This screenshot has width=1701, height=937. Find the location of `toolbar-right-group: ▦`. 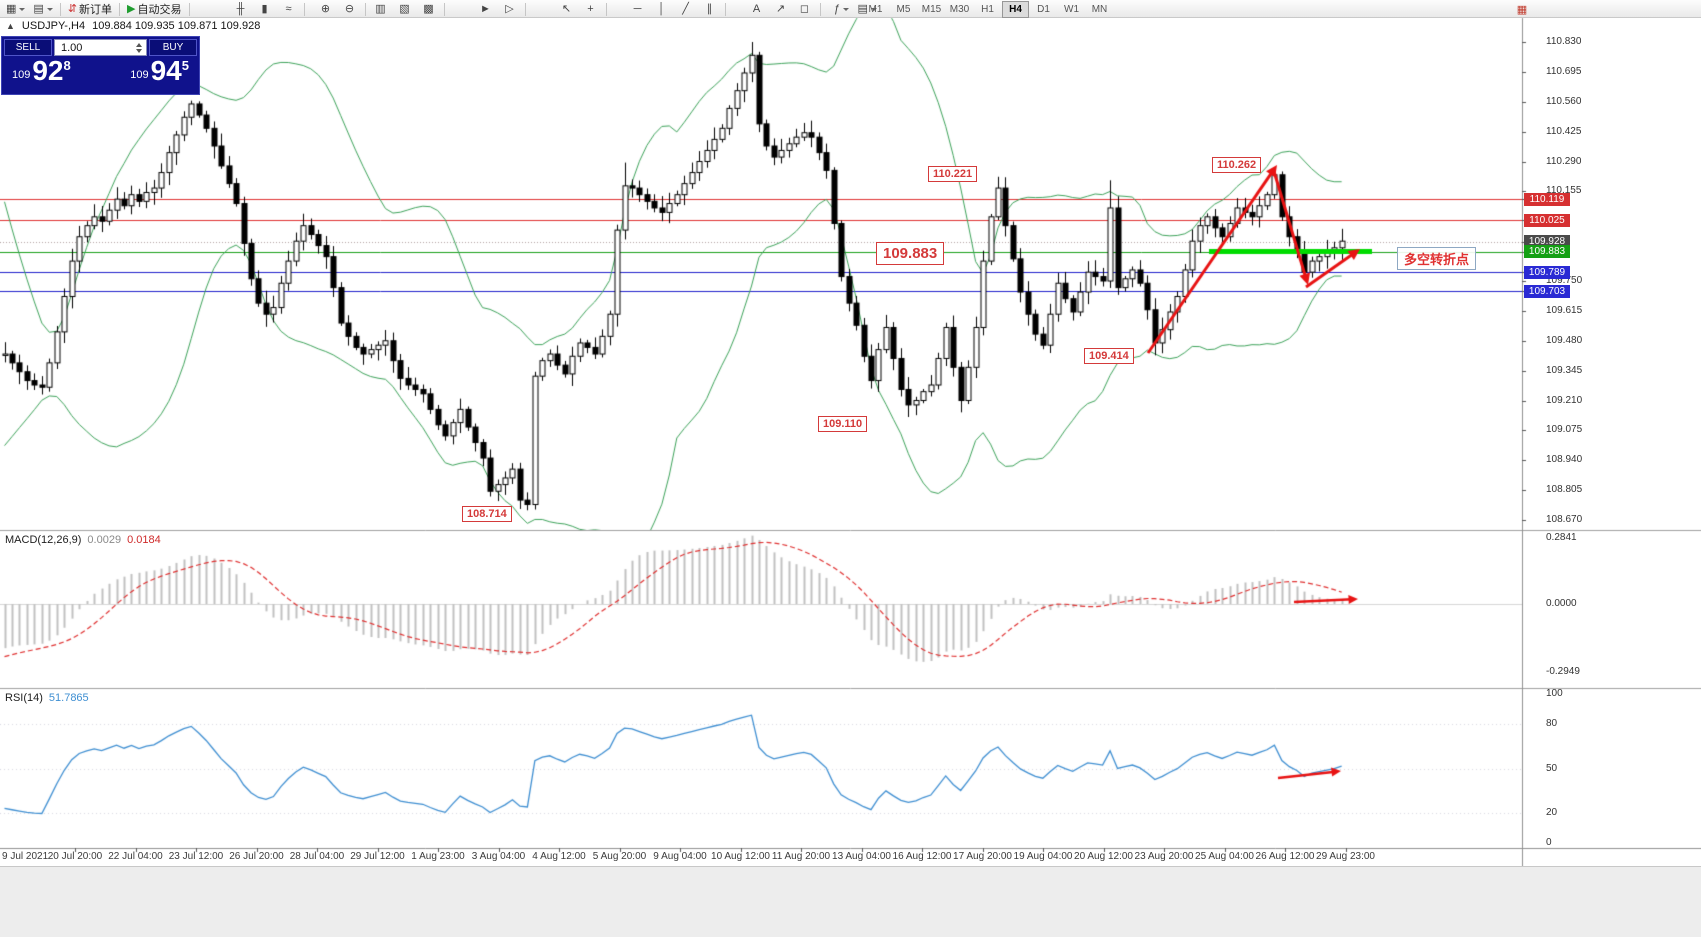

toolbar-right-group: ▦ is located at coordinates (1522, 10).